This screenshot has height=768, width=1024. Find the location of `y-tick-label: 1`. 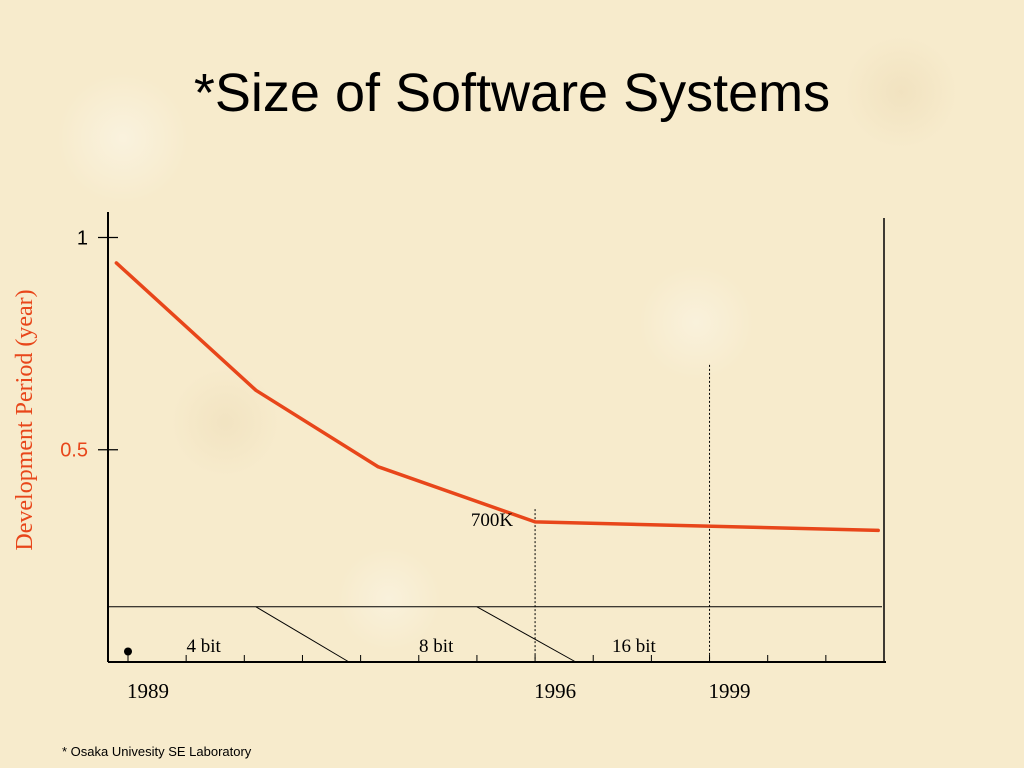

y-tick-label: 1 is located at coordinates (82, 238).